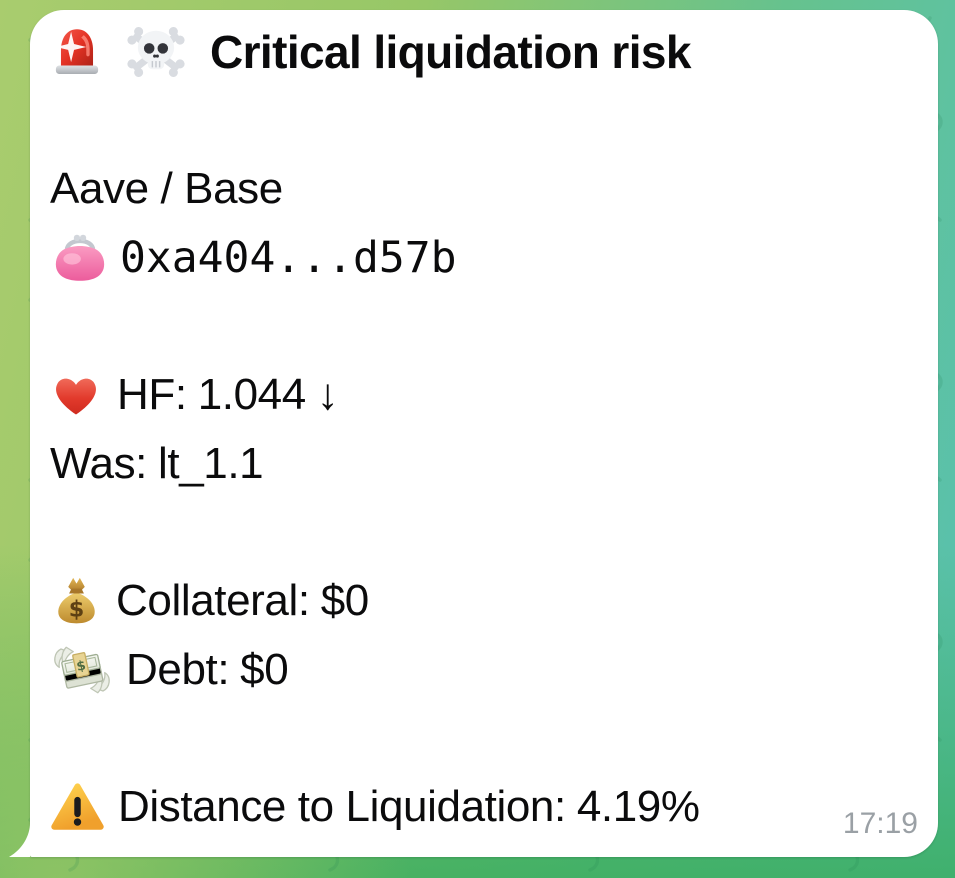 This screenshot has width=955, height=878. I want to click on protocol-text: Aave / Base, so click(166, 189).